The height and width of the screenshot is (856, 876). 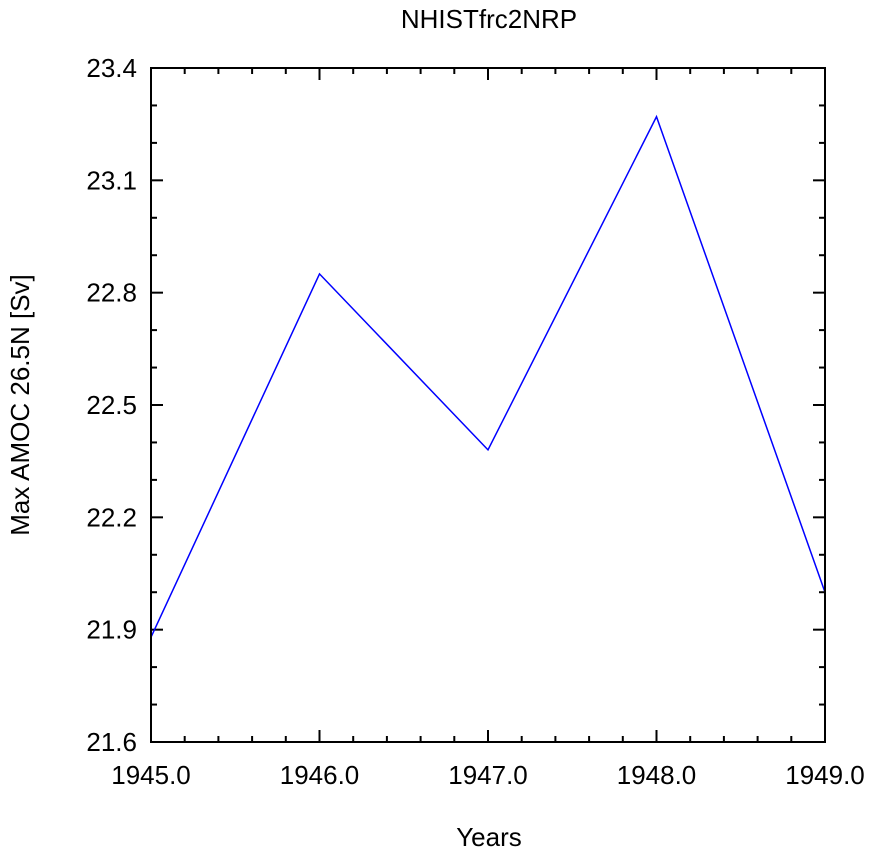 I want to click on y-tick-label: 22.5, so click(x=111, y=405).